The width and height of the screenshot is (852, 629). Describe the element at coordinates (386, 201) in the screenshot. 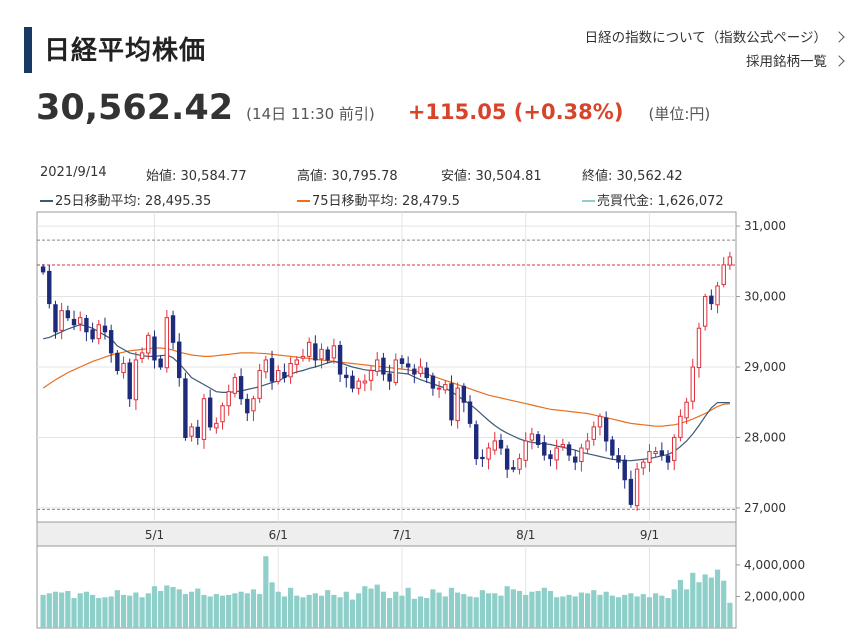

I see `legend-ma75-label: 75日移動平均: 28,479.5` at that location.